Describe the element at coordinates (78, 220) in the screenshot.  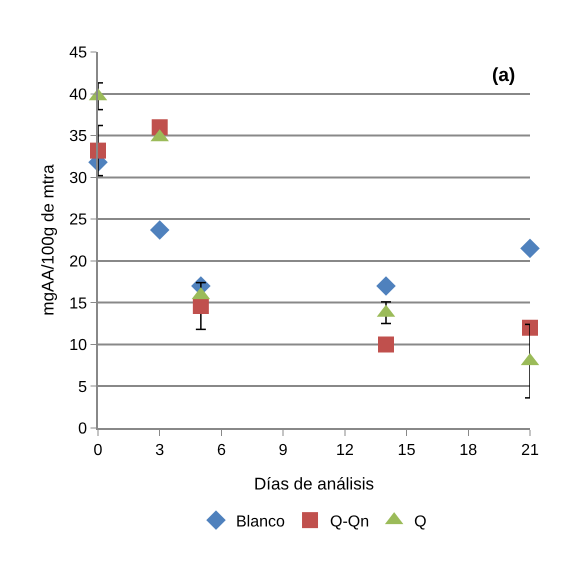
I see `y-tick-label: 25` at that location.